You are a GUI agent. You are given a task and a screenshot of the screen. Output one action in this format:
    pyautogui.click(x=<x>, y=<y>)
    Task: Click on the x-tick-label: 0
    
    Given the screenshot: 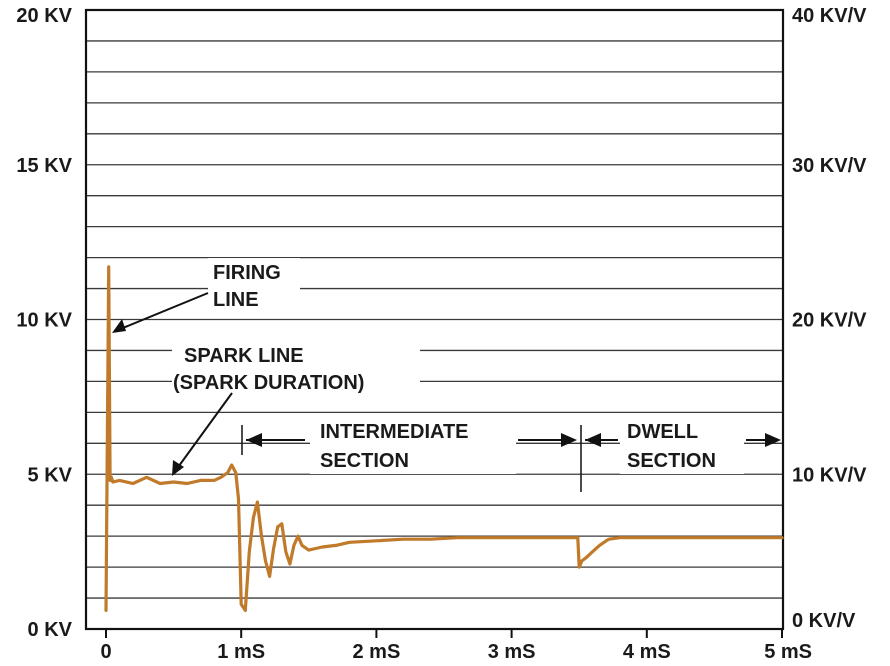 What is the action you would take?
    pyautogui.click(x=105, y=652)
    